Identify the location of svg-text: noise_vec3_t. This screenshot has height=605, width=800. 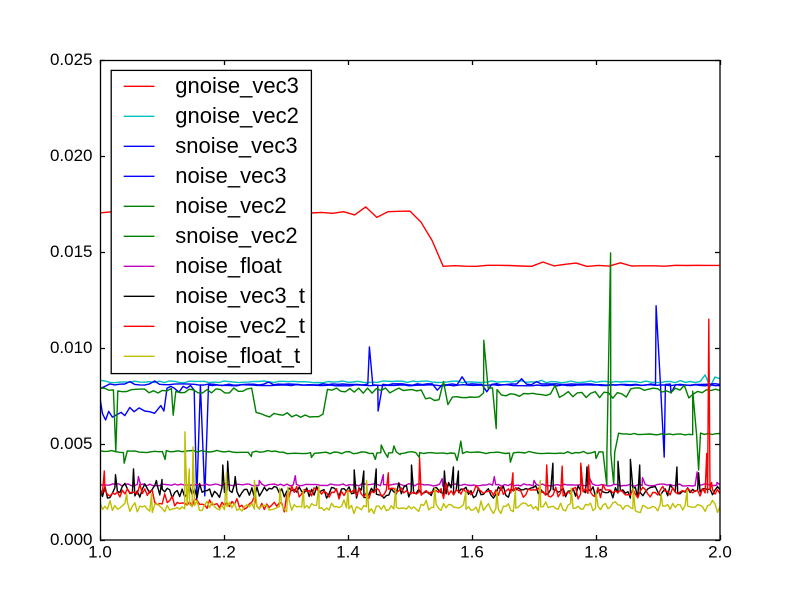
(240, 295).